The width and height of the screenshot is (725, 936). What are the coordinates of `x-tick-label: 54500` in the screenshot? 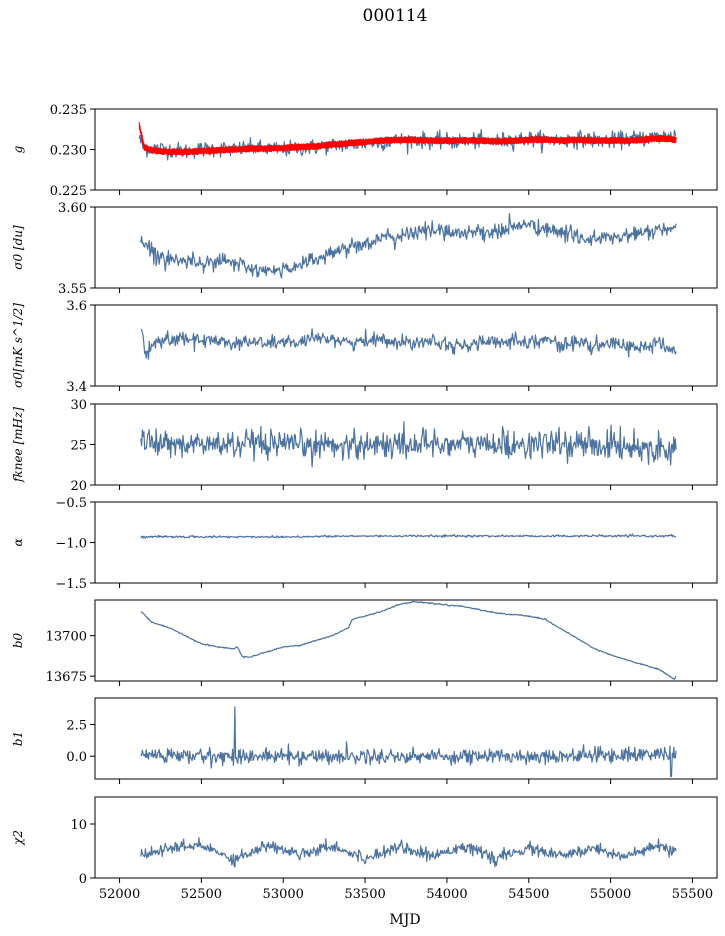 It's located at (528, 894).